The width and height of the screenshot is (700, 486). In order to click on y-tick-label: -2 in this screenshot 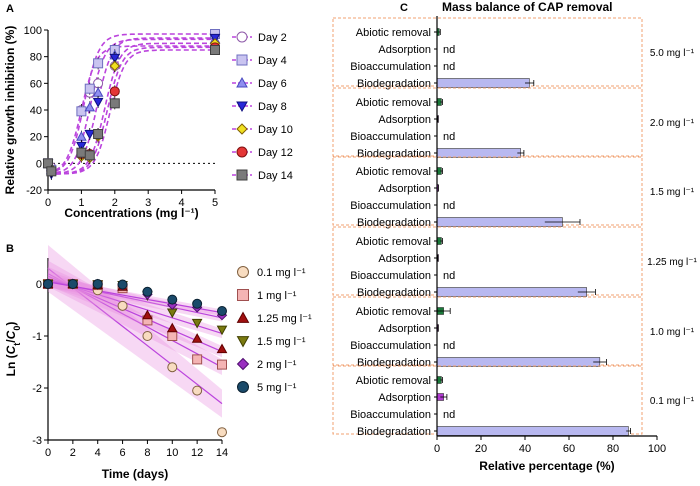, I will do `click(37, 389)`.